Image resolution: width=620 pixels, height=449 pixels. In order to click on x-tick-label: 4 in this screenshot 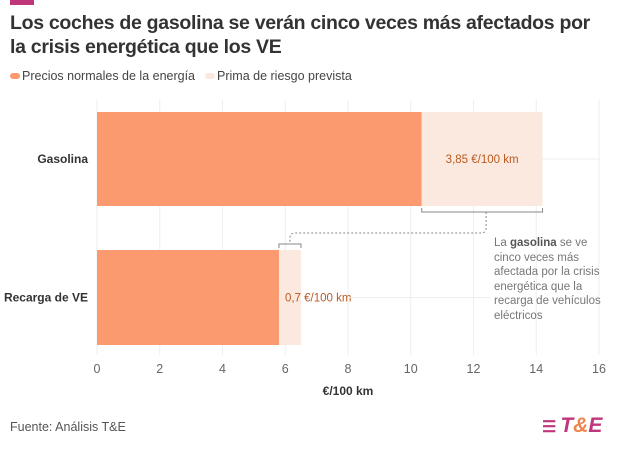, I will do `click(222, 369)`.